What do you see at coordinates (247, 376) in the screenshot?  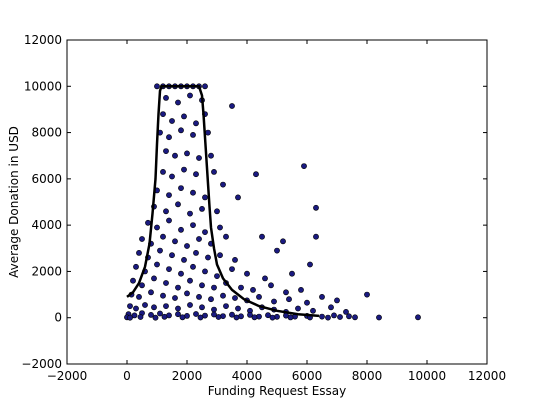 I see `x-tick-label: 4000` at bounding box center [247, 376].